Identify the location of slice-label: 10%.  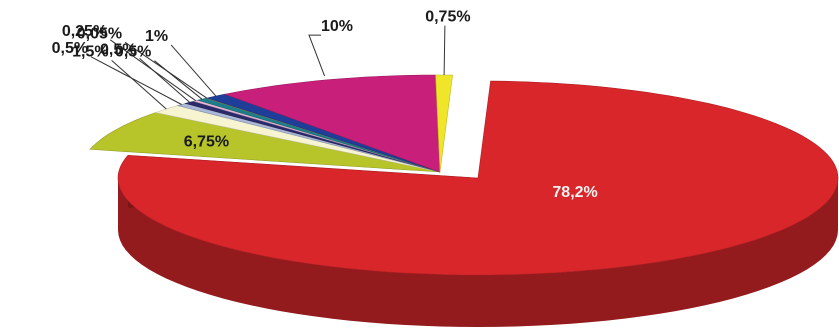
(337, 26).